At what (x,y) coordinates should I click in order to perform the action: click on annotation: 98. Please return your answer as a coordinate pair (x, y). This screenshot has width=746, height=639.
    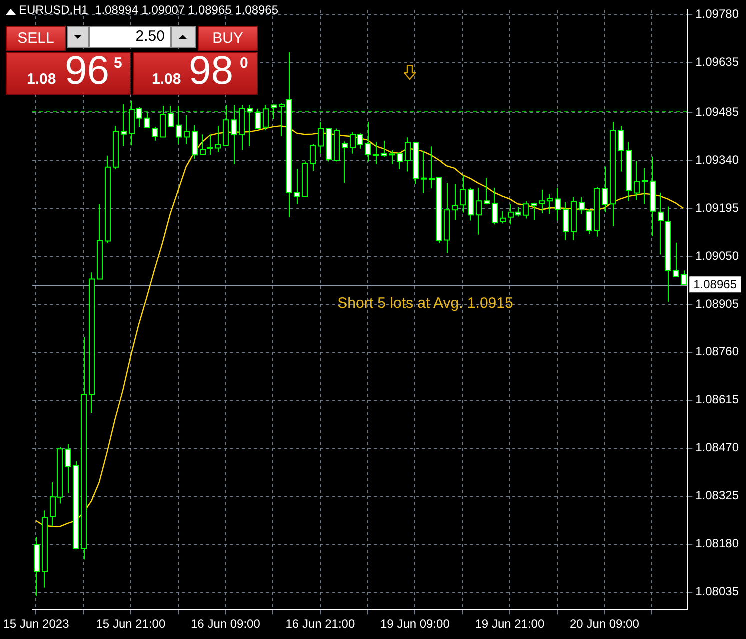
    Looking at the image, I should click on (211, 71).